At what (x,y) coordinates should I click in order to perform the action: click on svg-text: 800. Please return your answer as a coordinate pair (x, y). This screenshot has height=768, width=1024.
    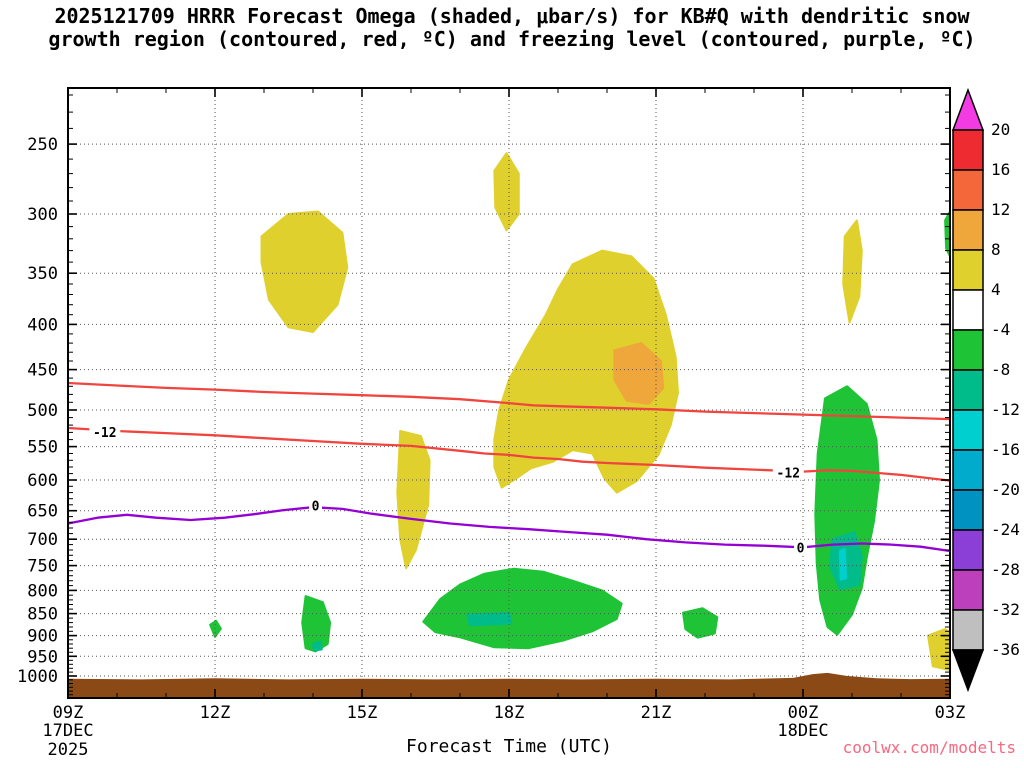
    Looking at the image, I should click on (42, 591).